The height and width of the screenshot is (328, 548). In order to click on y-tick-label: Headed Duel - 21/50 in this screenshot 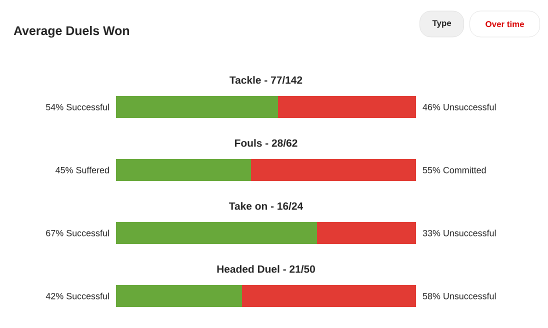, I will do `click(266, 269)`.